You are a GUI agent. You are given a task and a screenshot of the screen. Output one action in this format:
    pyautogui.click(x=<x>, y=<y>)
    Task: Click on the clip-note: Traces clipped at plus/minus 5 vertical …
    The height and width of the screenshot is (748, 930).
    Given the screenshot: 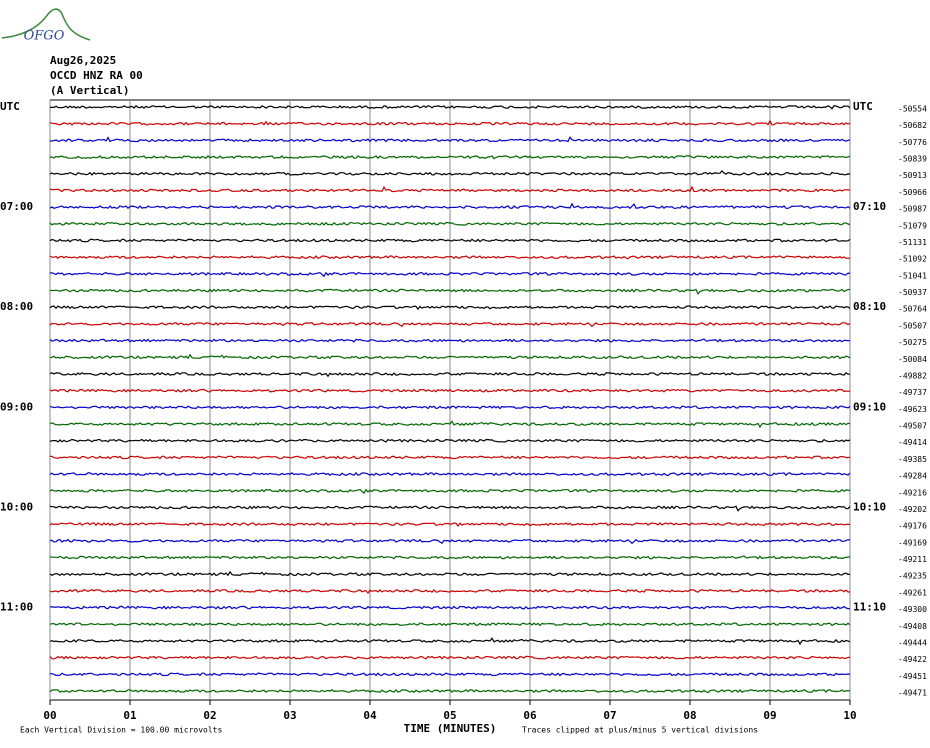 What is the action you would take?
    pyautogui.click(x=640, y=730)
    